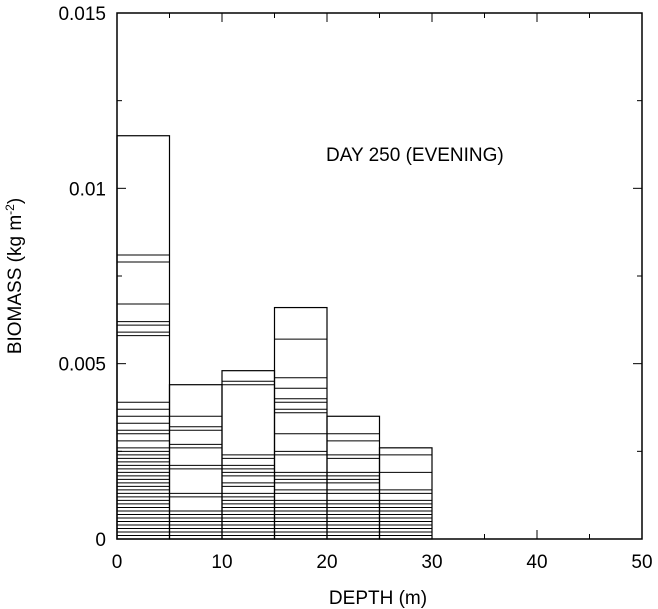 Image resolution: width=658 pixels, height=609 pixels. Describe the element at coordinates (536, 562) in the screenshot. I see `x-tick-label-4: 40` at that location.